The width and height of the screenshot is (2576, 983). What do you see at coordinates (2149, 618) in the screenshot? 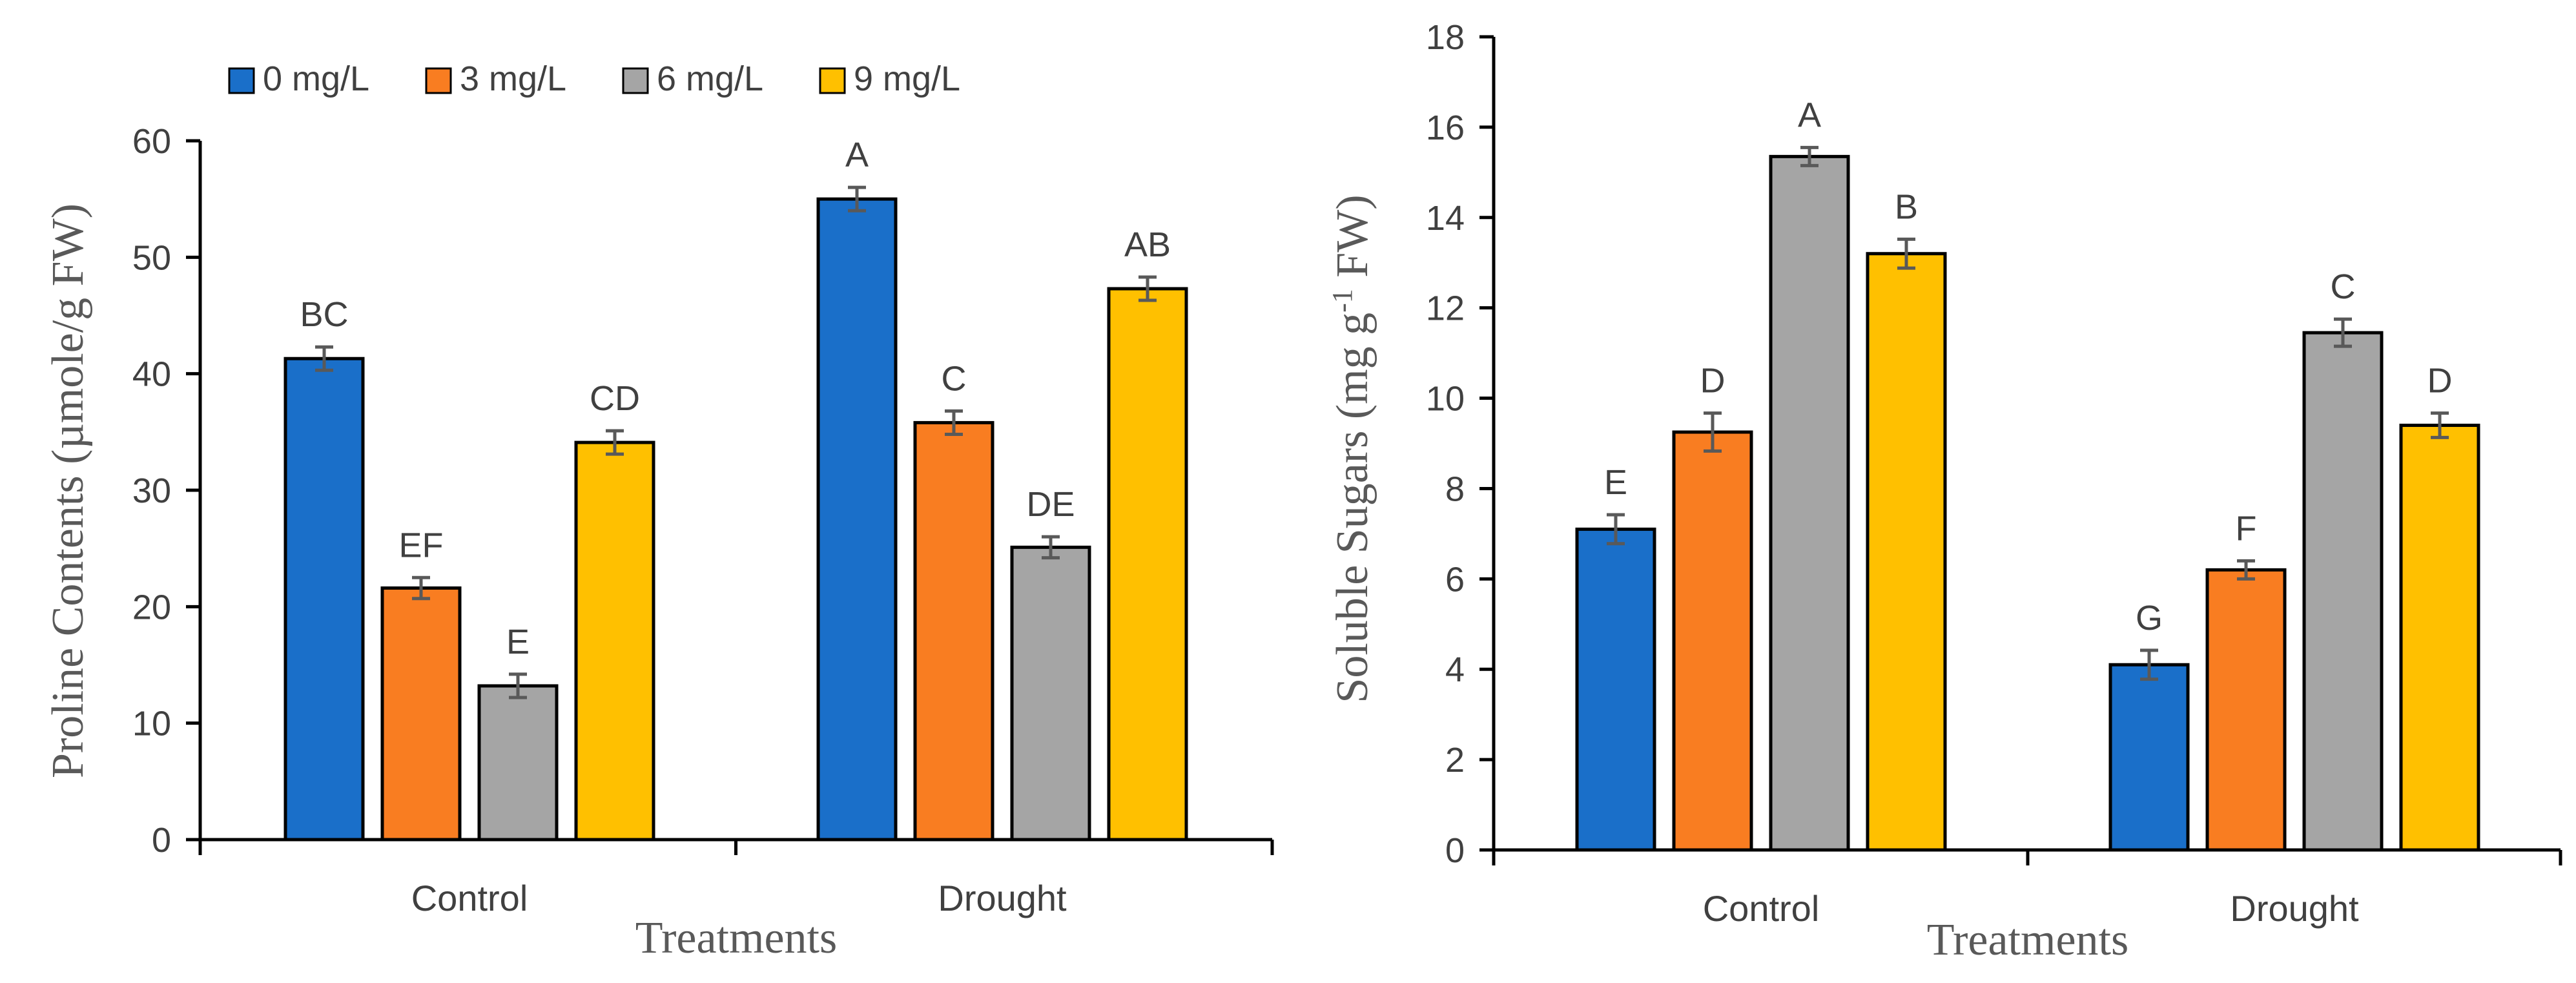
I see `significance-label: G` at bounding box center [2149, 618].